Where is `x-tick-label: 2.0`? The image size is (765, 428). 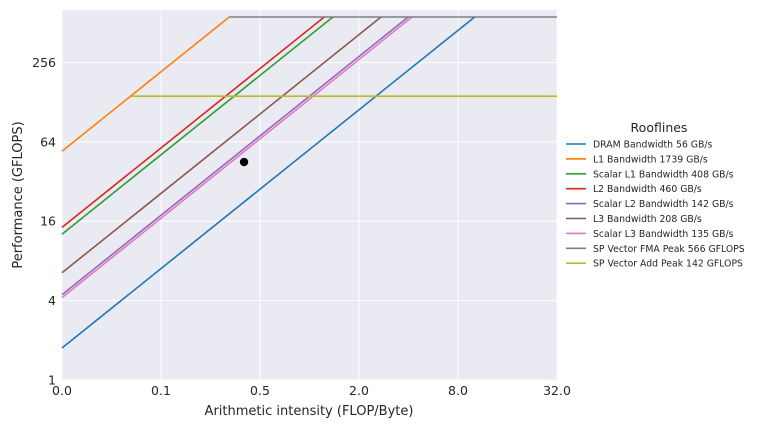 x-tick-label: 2.0 is located at coordinates (359, 390).